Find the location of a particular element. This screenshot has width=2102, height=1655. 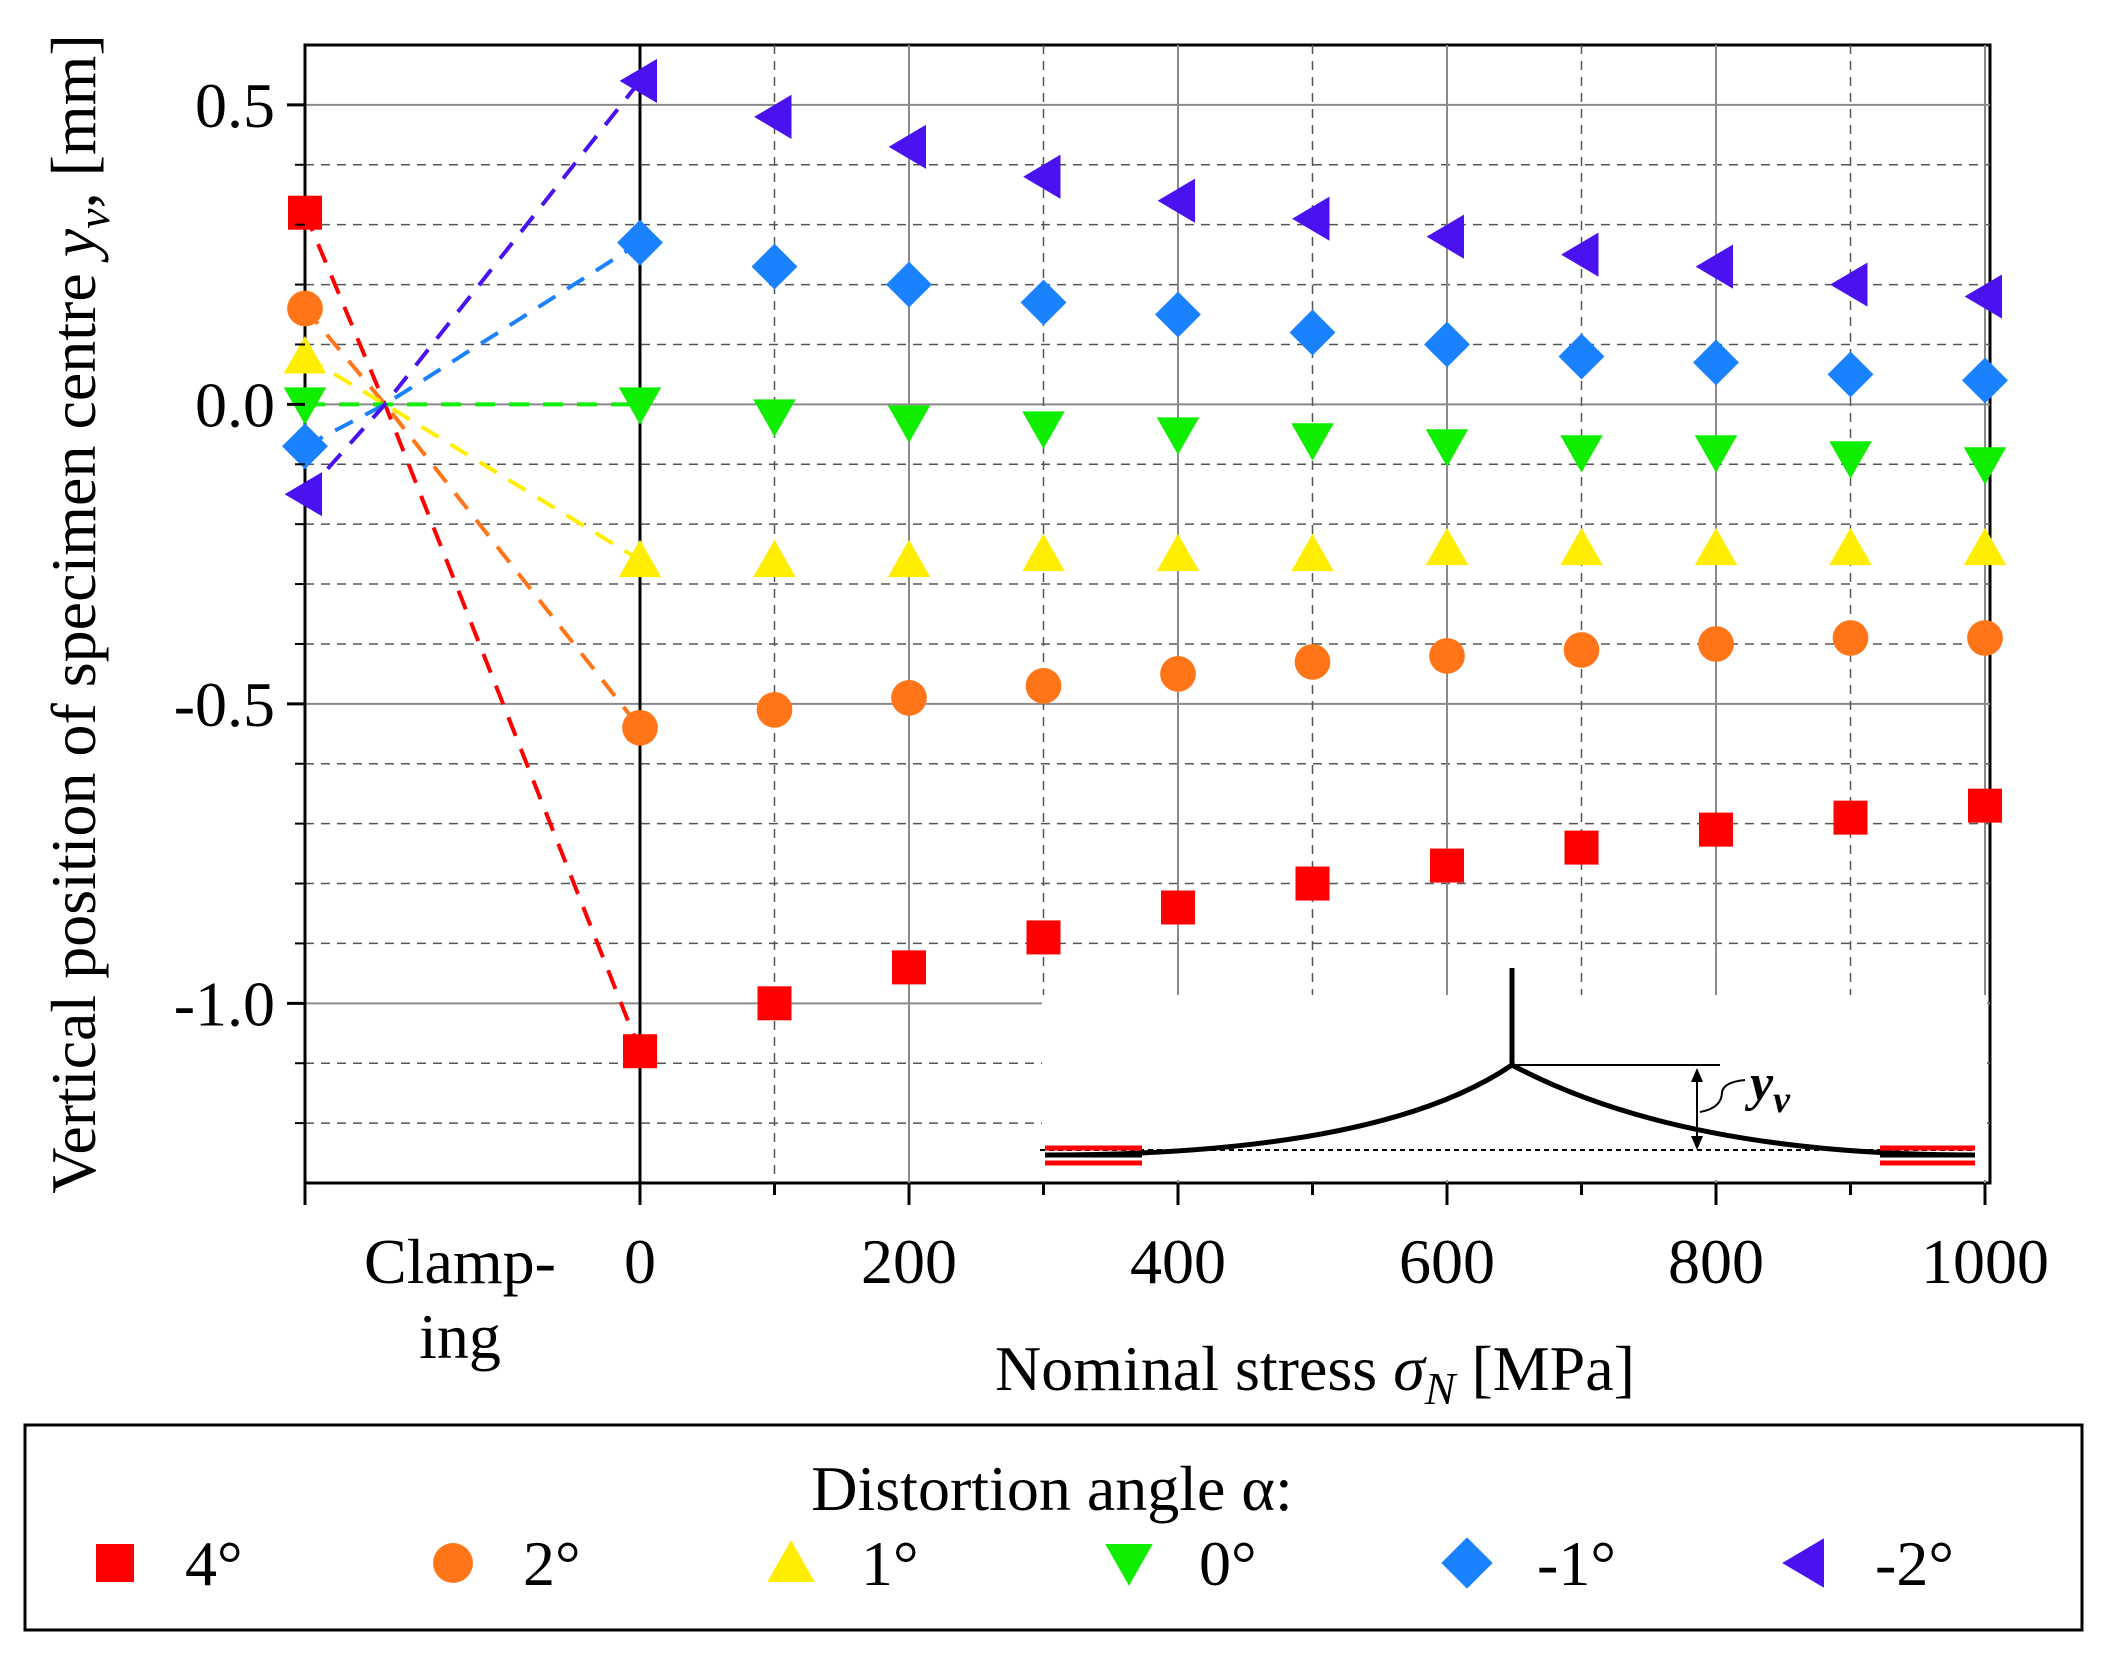

dash-line--2° is located at coordinates (472, 287).